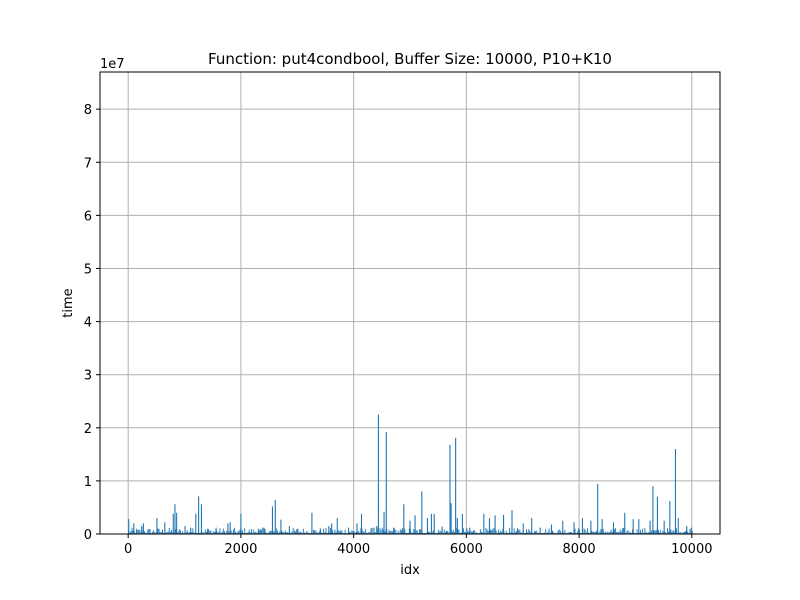 This screenshot has height=600, width=800. Describe the element at coordinates (68, 302) in the screenshot. I see `y-axis-label: time` at that location.